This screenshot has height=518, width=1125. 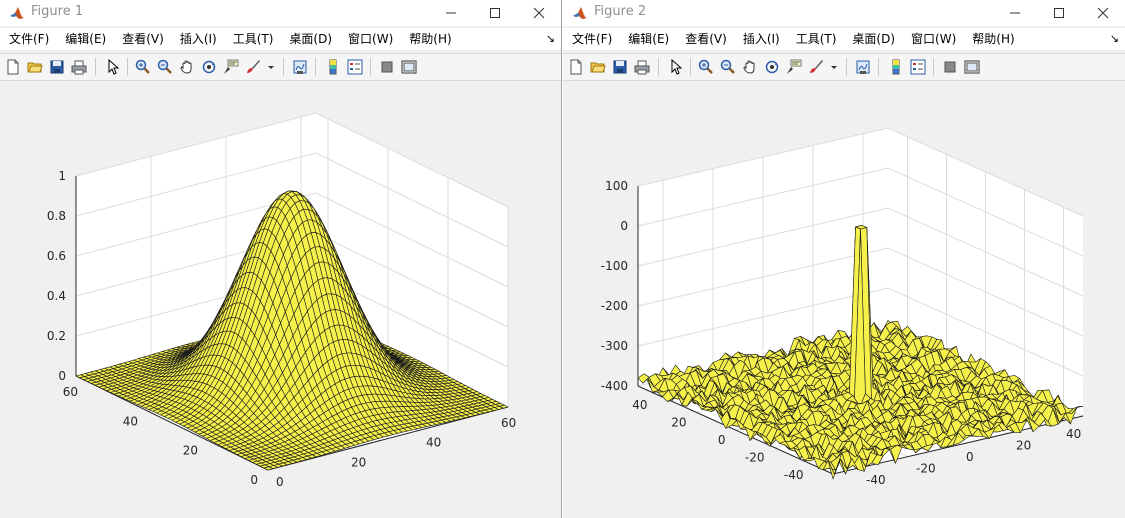 What do you see at coordinates (62, 376) in the screenshot?
I see `z-tick-label: 0` at bounding box center [62, 376].